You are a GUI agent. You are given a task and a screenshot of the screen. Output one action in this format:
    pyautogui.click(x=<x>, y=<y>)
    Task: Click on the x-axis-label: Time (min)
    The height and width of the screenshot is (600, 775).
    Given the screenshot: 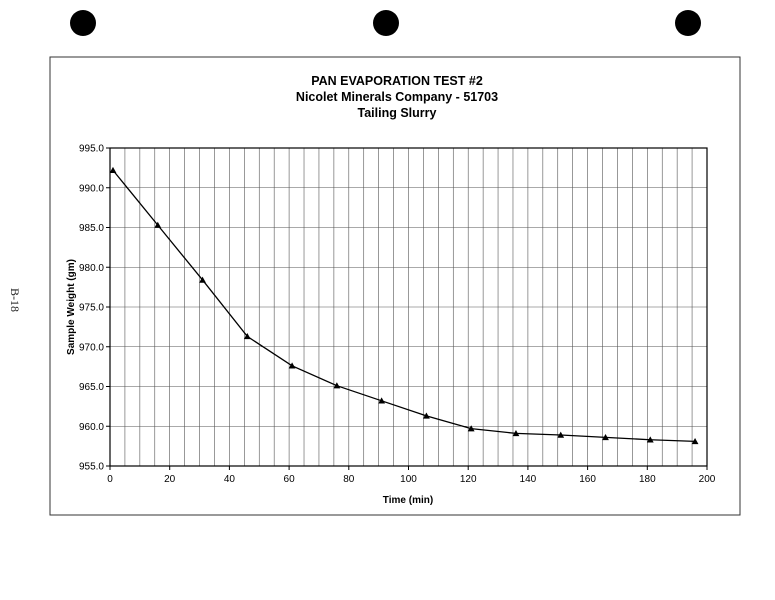 What is the action you would take?
    pyautogui.click(x=408, y=500)
    